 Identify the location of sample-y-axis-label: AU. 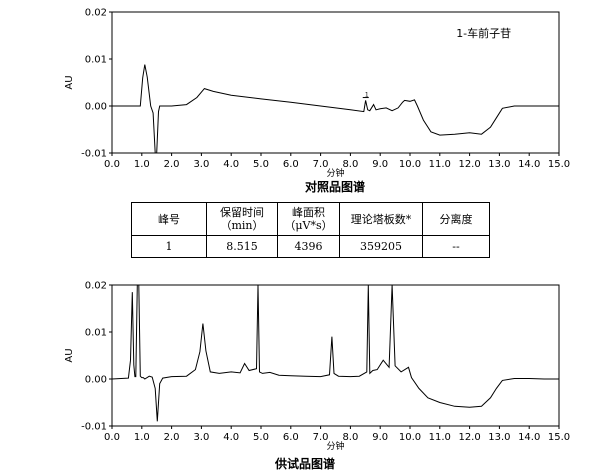
(69, 355).